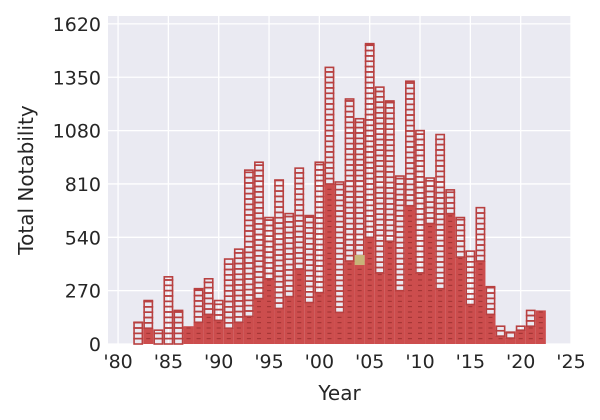 The height and width of the screenshot is (420, 600). I want to click on bar-2008, so click(399, 259).